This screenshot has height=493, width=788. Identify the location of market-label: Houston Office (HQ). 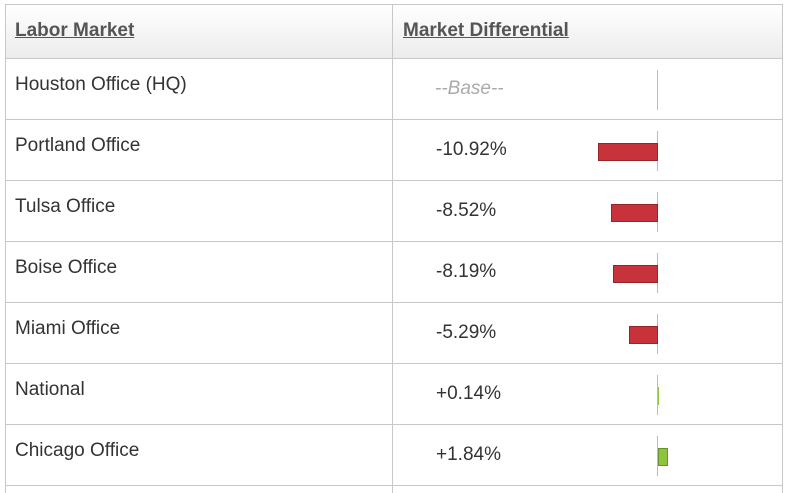
(101, 84).